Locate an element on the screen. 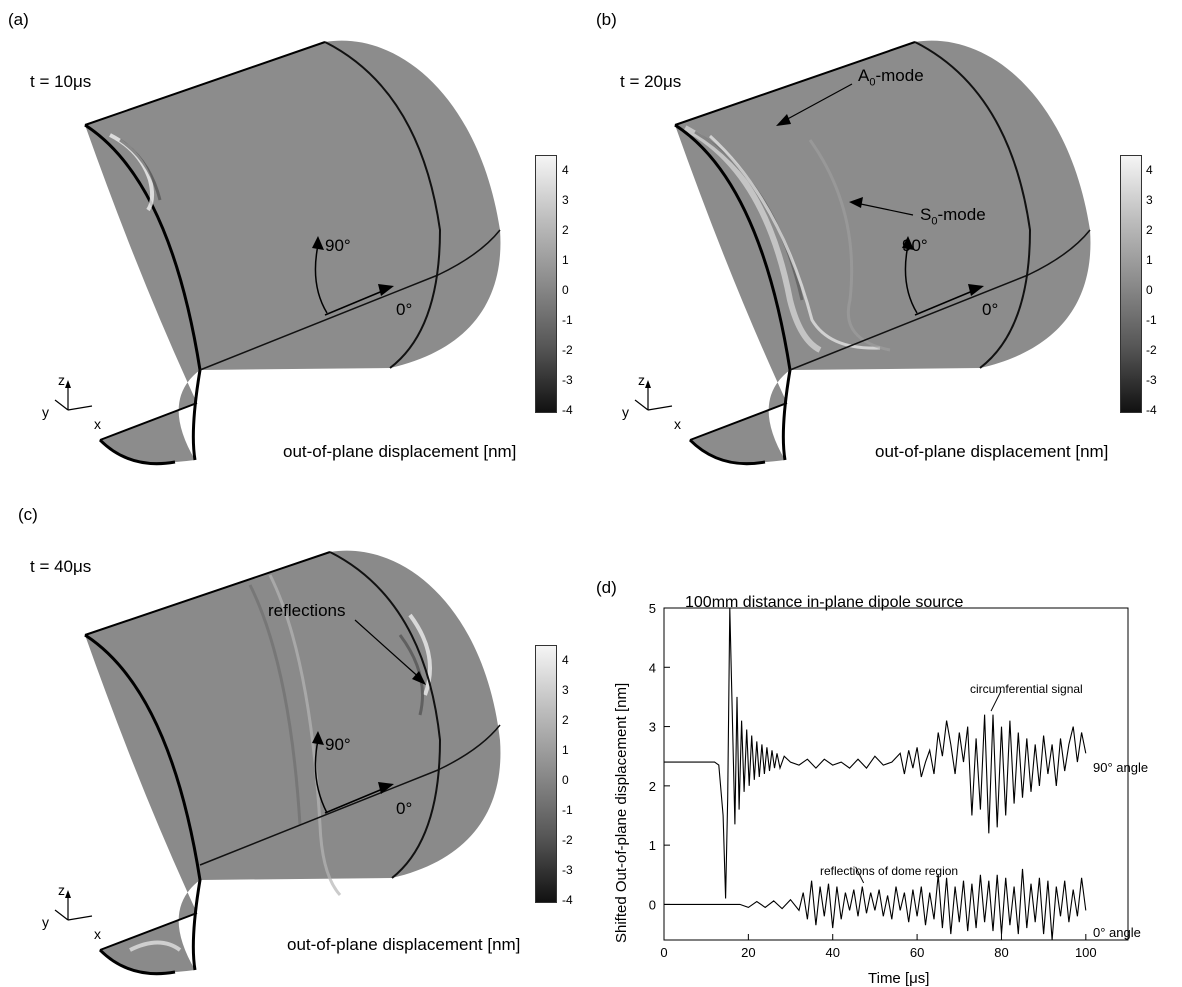 This screenshot has width=1182, height=987. x-tick-label: 0 is located at coordinates (663, 952).